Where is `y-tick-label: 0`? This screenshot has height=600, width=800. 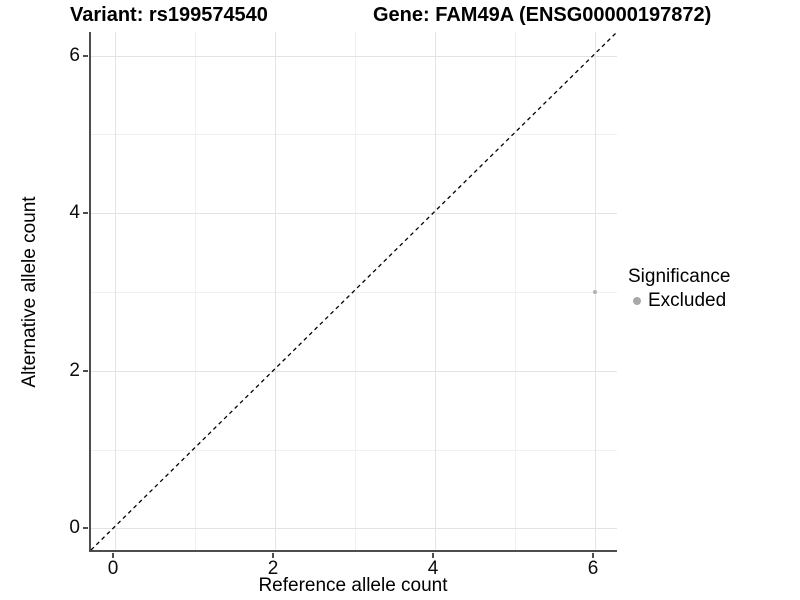 y-tick-label: 0 is located at coordinates (74, 528).